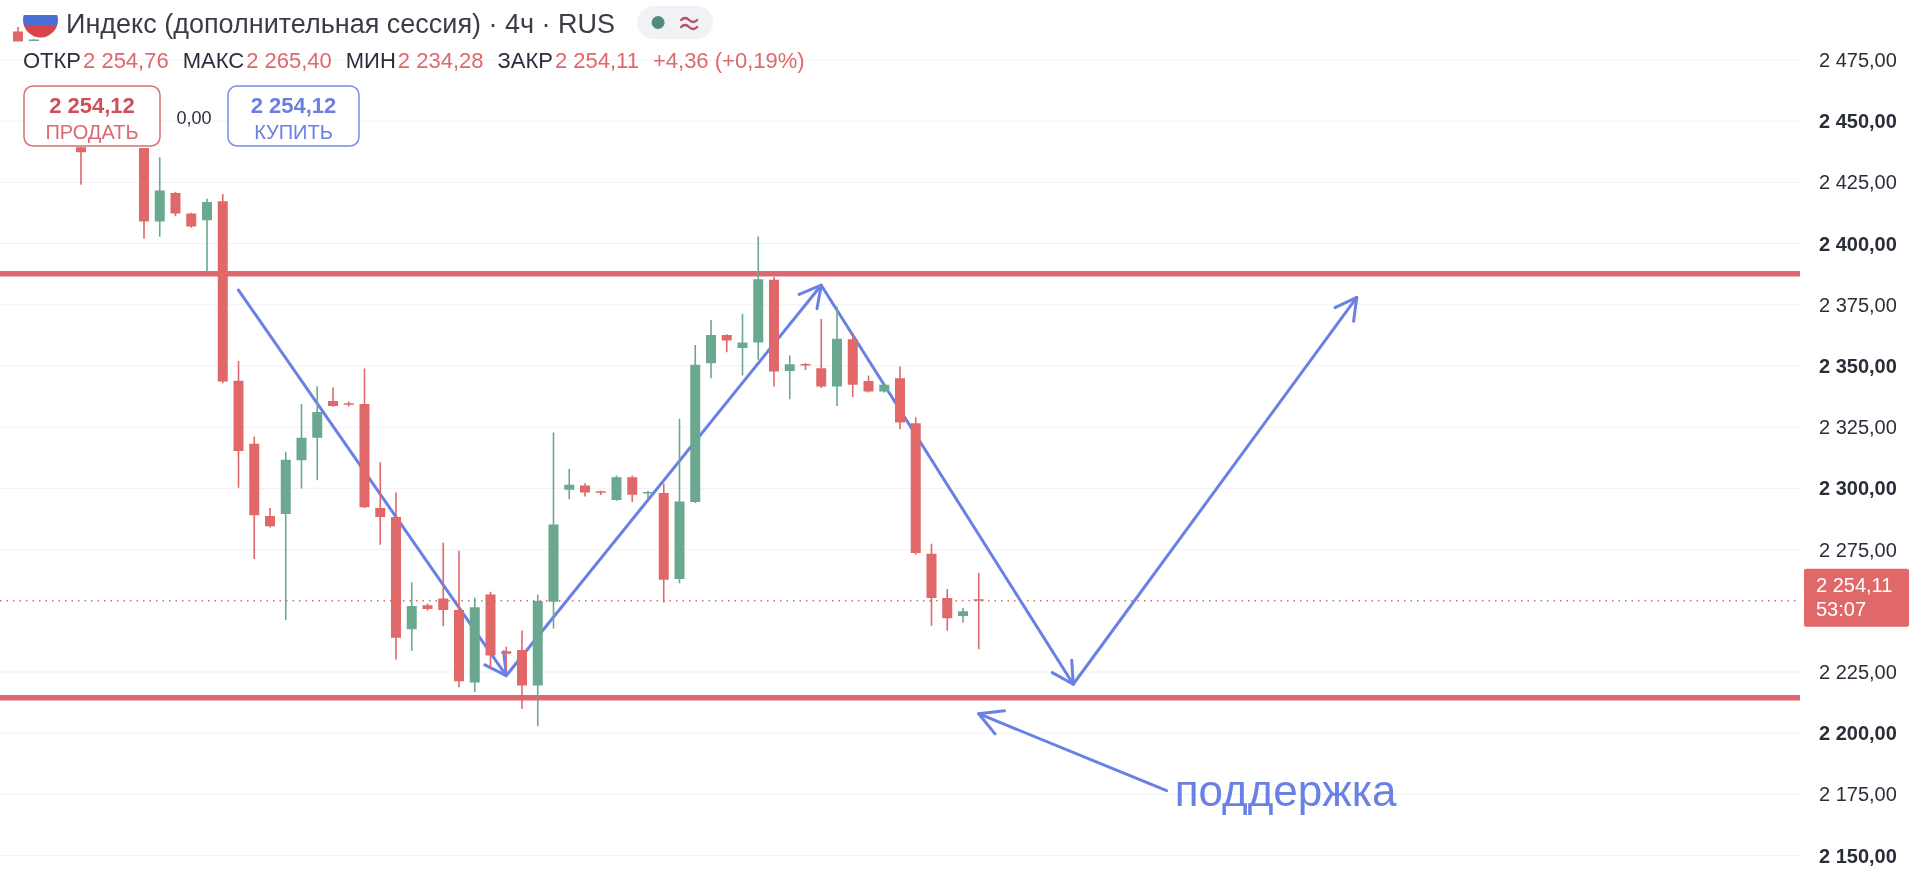  What do you see at coordinates (1858, 549) in the screenshot?
I see `y-tick-label: 2 275,00` at bounding box center [1858, 549].